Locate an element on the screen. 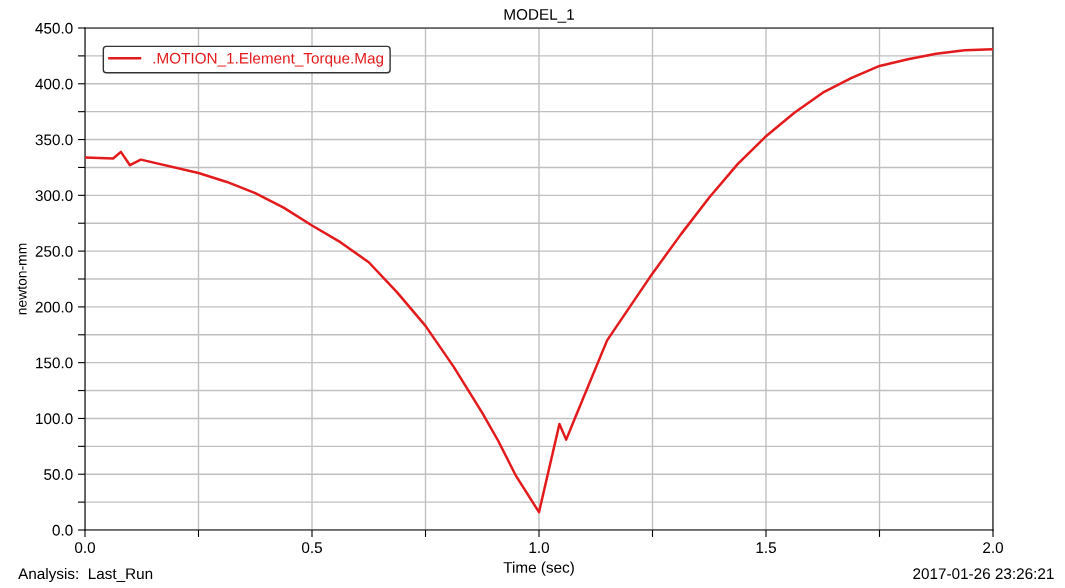 Image resolution: width=1065 pixels, height=588 pixels. y-tick-label: 50.0 is located at coordinates (58, 474).